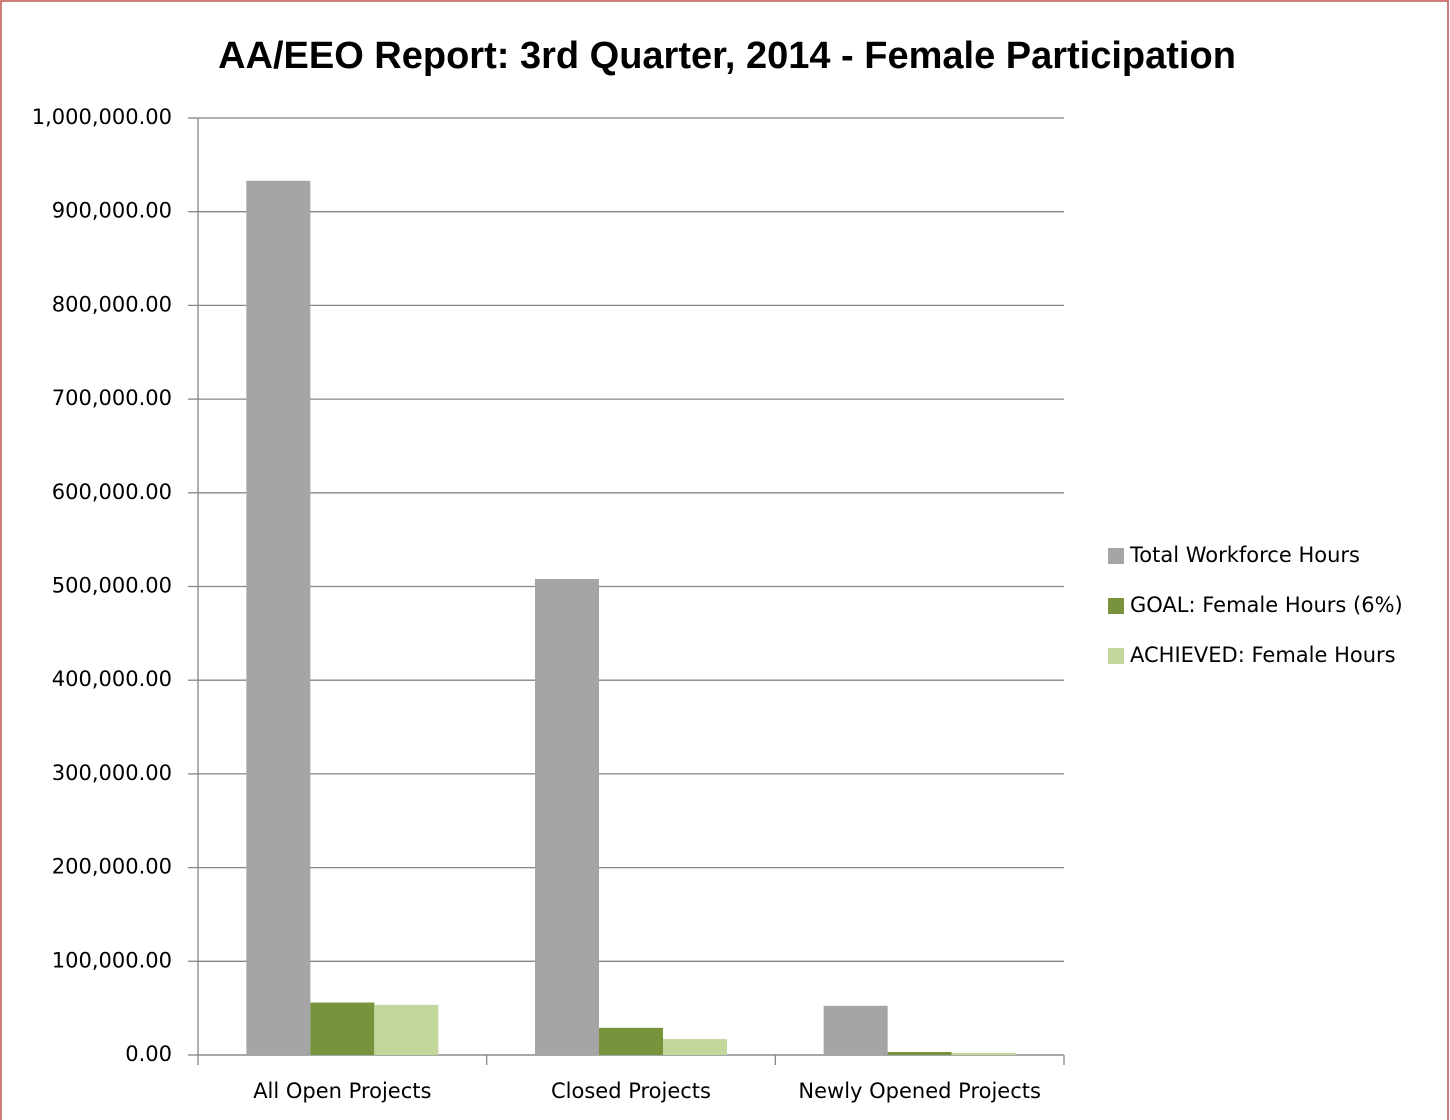 The height and width of the screenshot is (1120, 1450). Describe the element at coordinates (148, 1054) in the screenshot. I see `y-tick-label: 0.00` at that location.